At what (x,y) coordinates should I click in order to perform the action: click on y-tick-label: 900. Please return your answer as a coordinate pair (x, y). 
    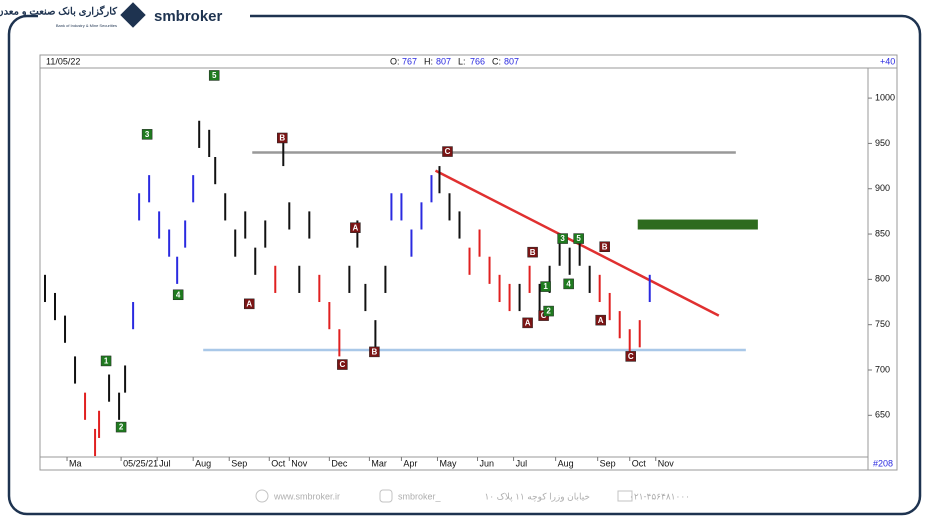
    Looking at the image, I should click on (882, 188).